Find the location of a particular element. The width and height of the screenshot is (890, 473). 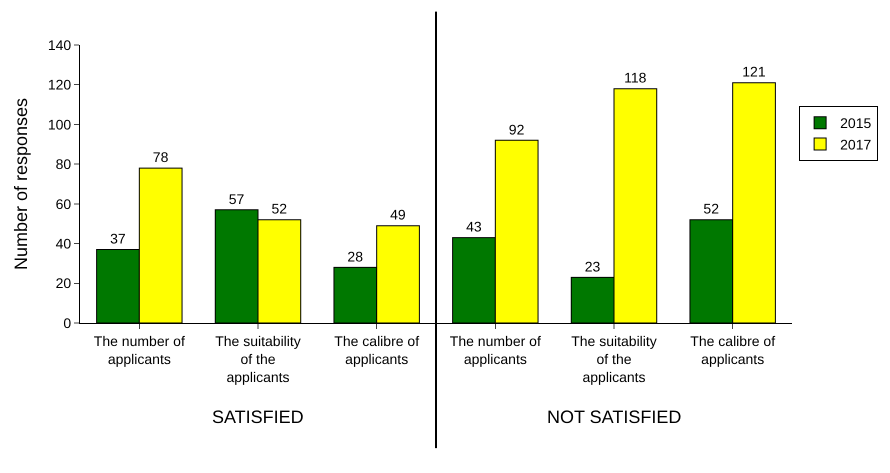

data-label: 78 is located at coordinates (160, 157).